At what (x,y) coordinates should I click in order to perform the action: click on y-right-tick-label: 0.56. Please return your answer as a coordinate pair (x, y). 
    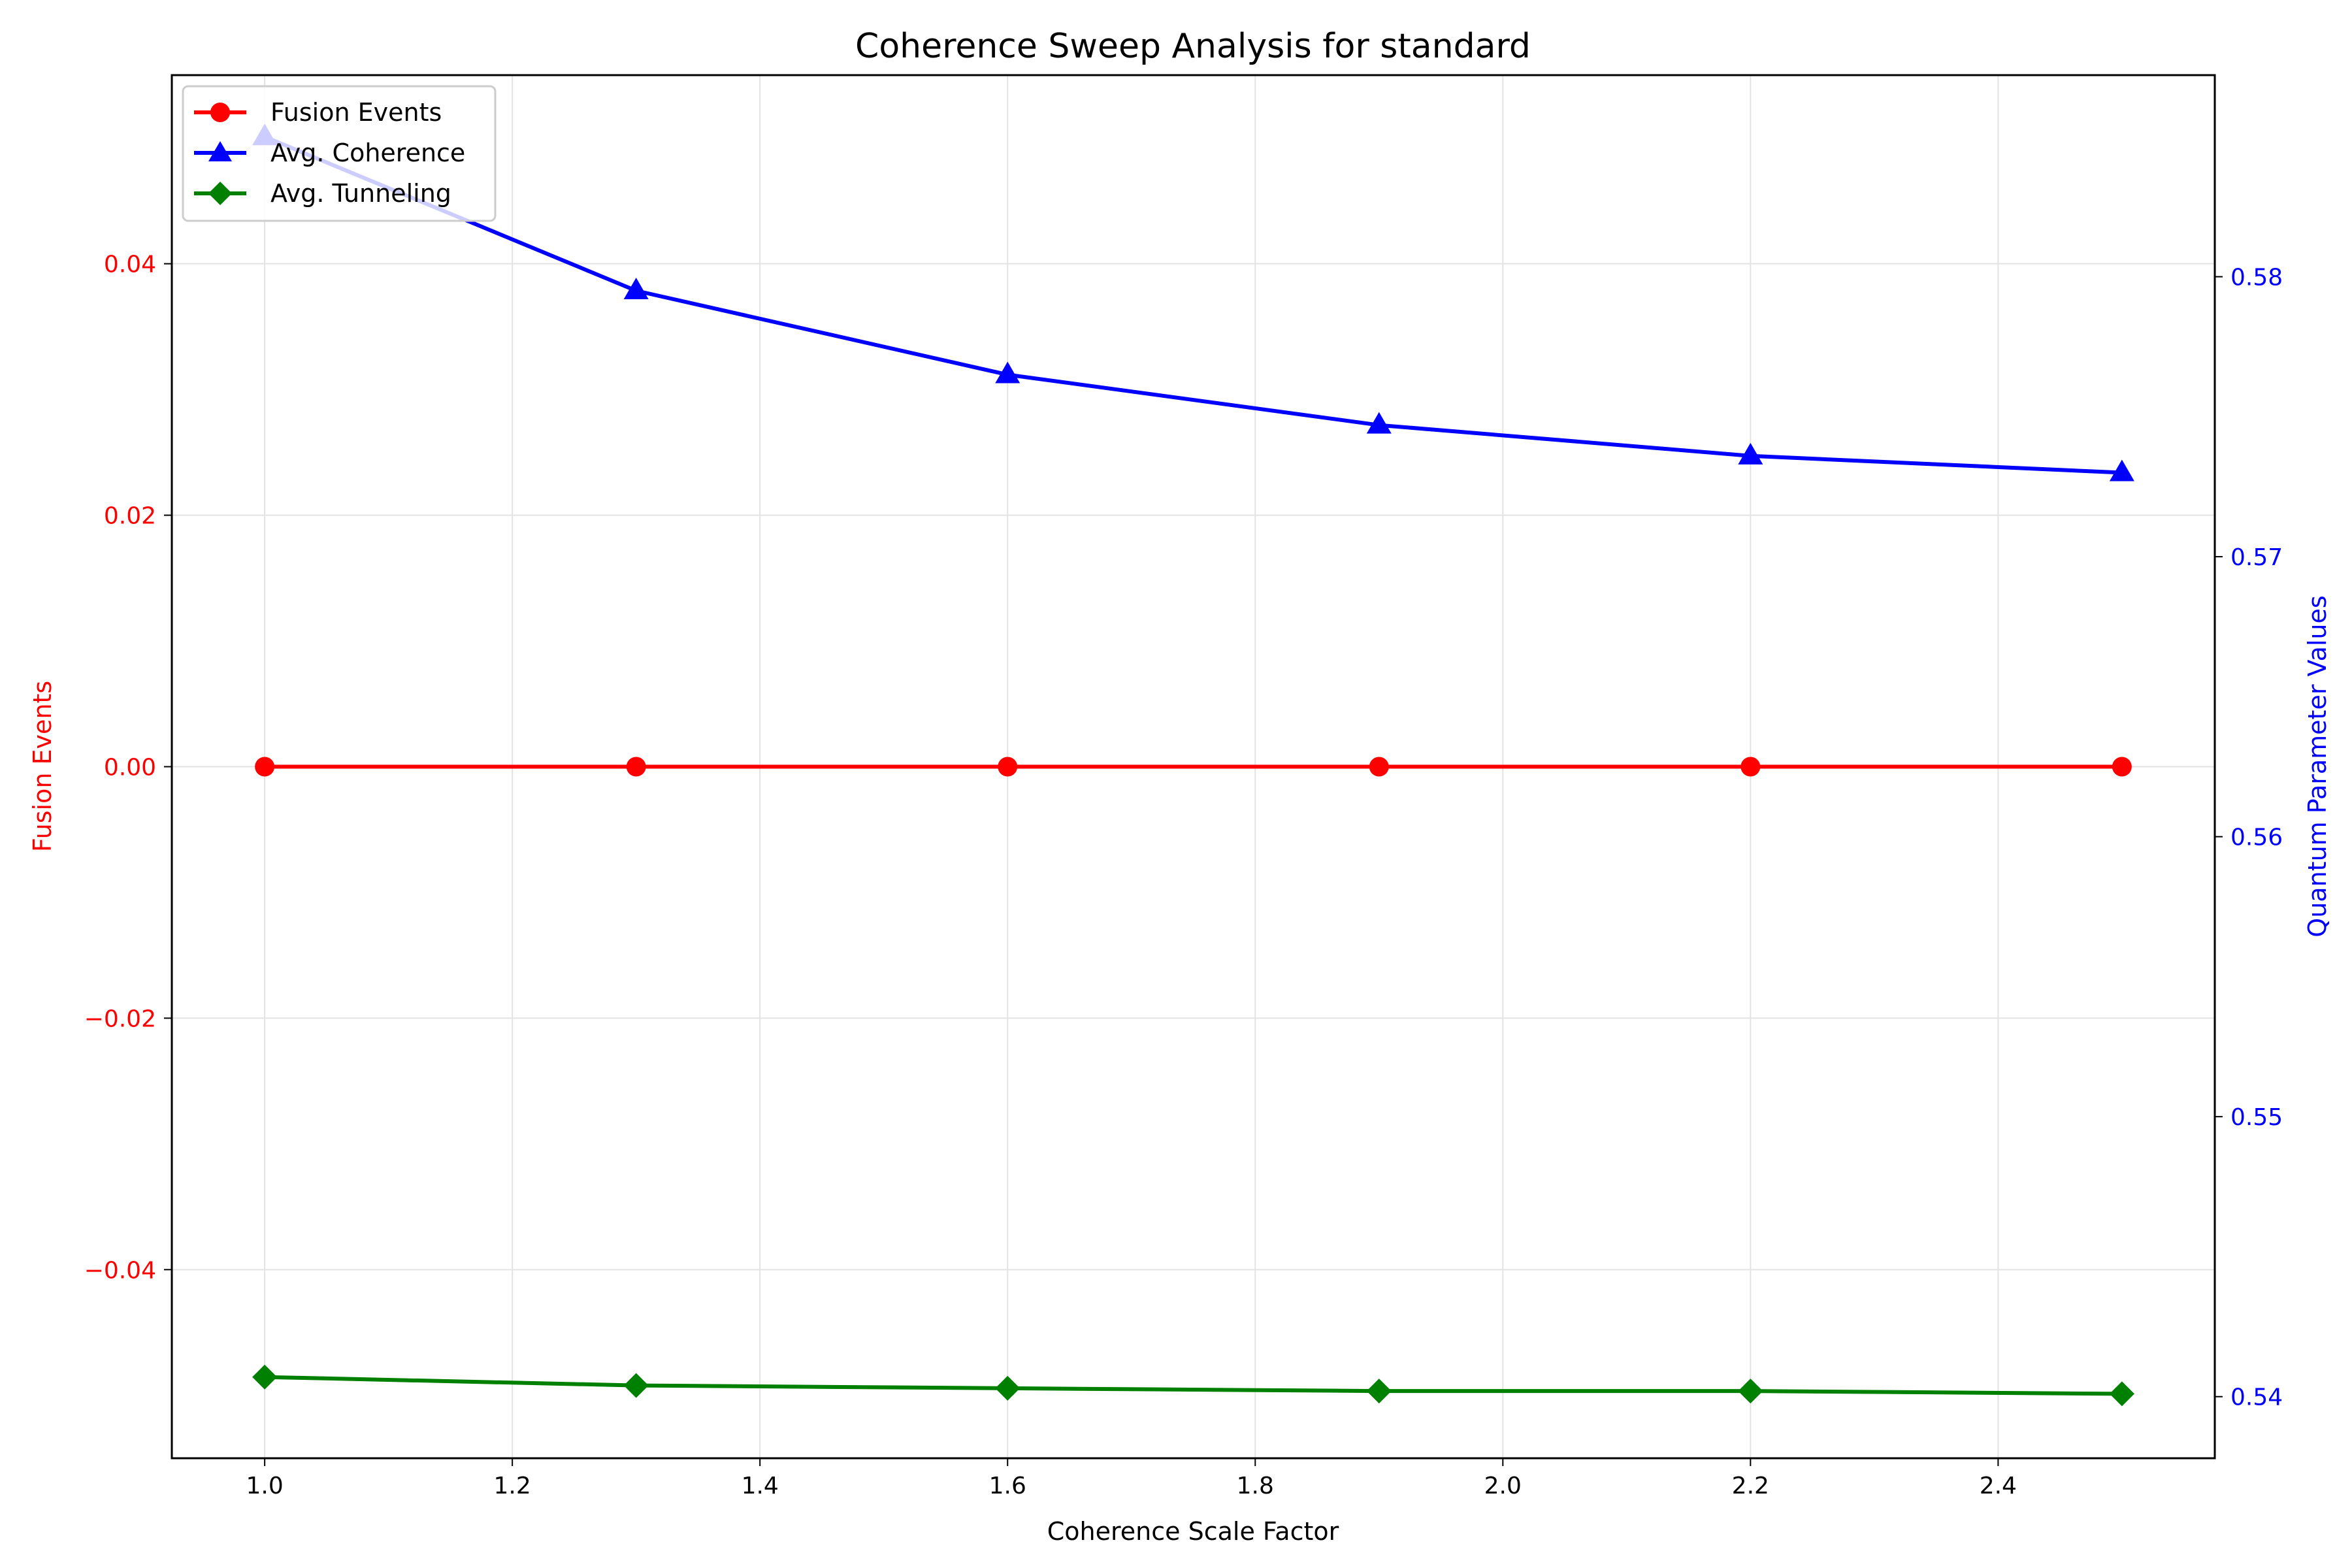
    Looking at the image, I should click on (2256, 838).